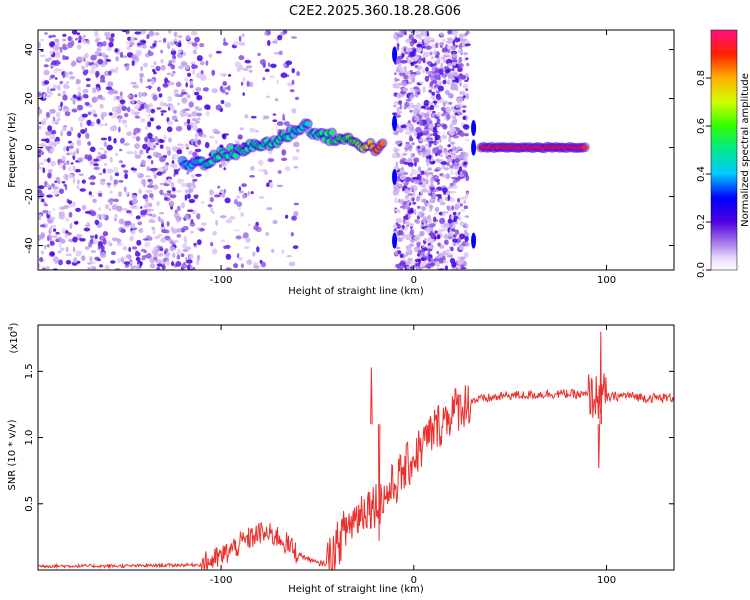 Image resolution: width=750 pixels, height=600 pixels. I want to click on snr-scale-label: (x104), so click(13, 337).